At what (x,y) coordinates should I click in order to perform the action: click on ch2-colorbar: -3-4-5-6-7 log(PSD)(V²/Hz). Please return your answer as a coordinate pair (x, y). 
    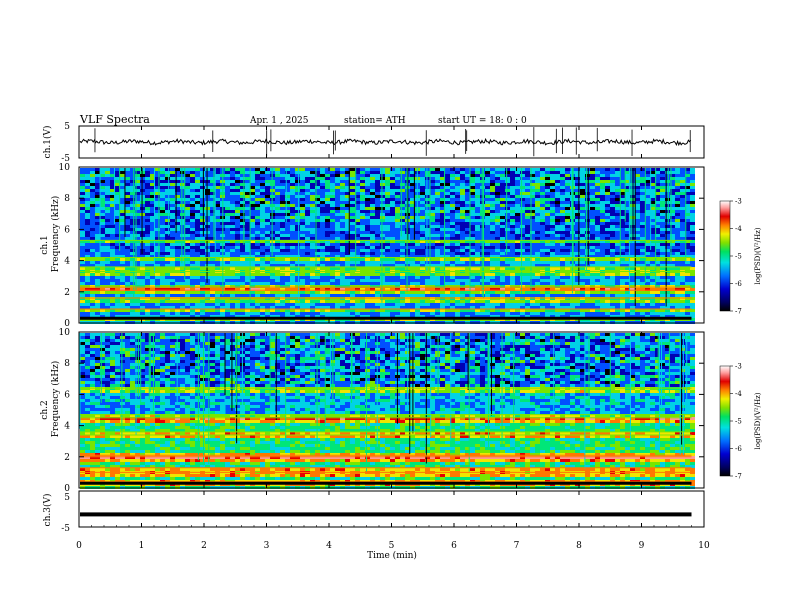
    Looking at the image, I should click on (740, 422).